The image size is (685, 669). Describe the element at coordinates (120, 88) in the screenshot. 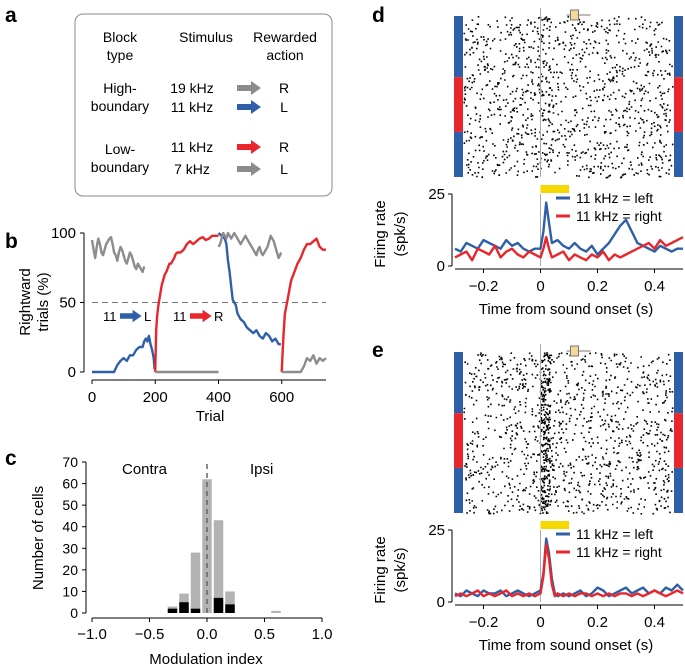

I see `row-high-line1: High-` at that location.